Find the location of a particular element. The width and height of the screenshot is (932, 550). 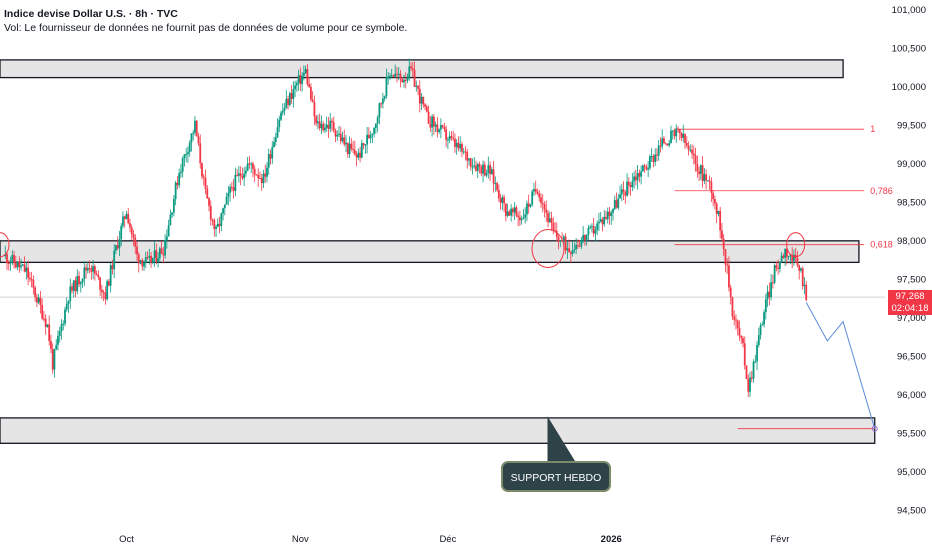

support-callout: SUPPORT HEBDO 96.00 is located at coordinates (556, 488).